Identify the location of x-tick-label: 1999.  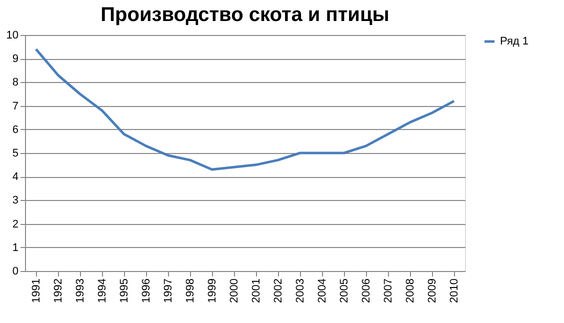
(212, 290).